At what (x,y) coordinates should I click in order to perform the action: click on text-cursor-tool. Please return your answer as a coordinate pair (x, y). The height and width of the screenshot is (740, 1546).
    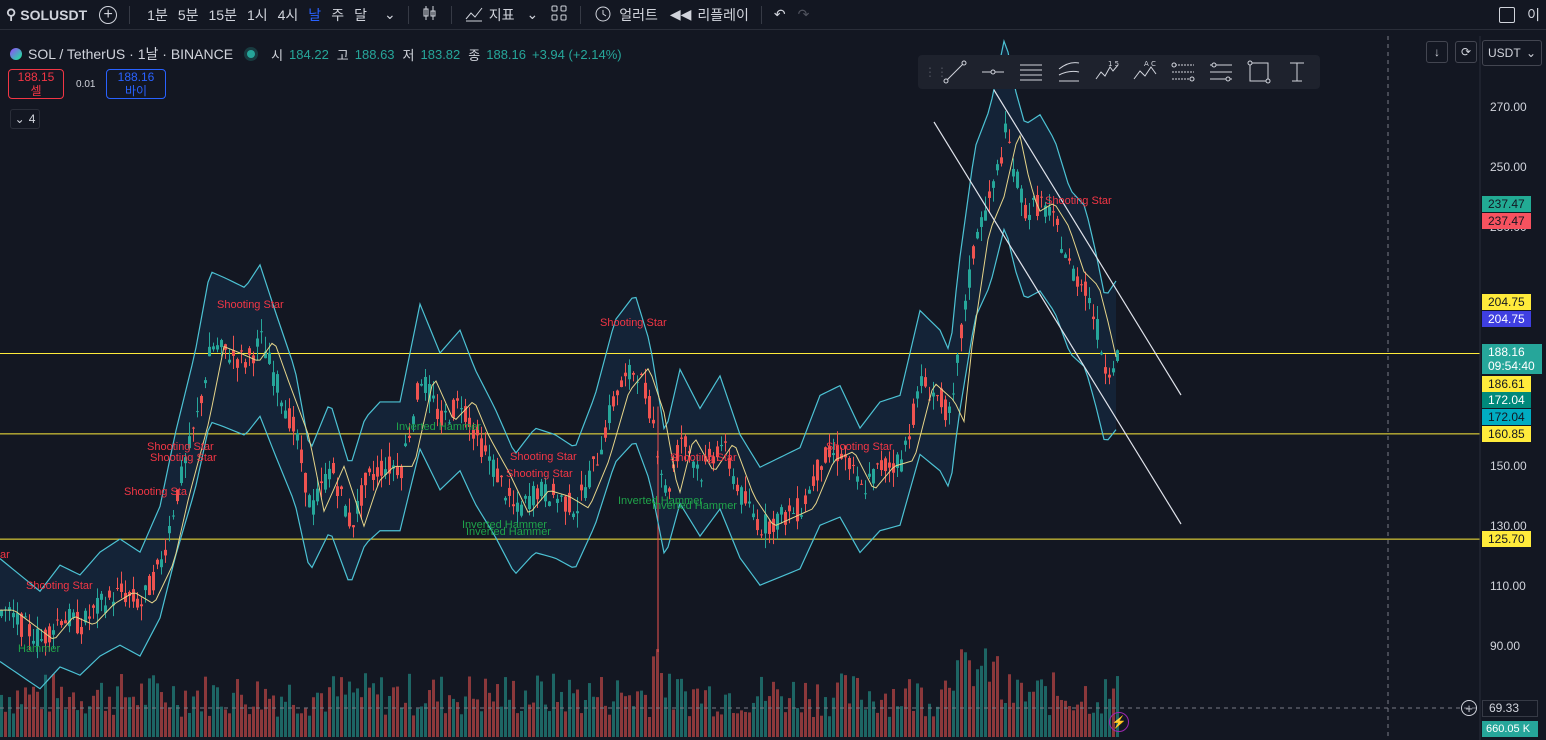
    Looking at the image, I should click on (1297, 72).